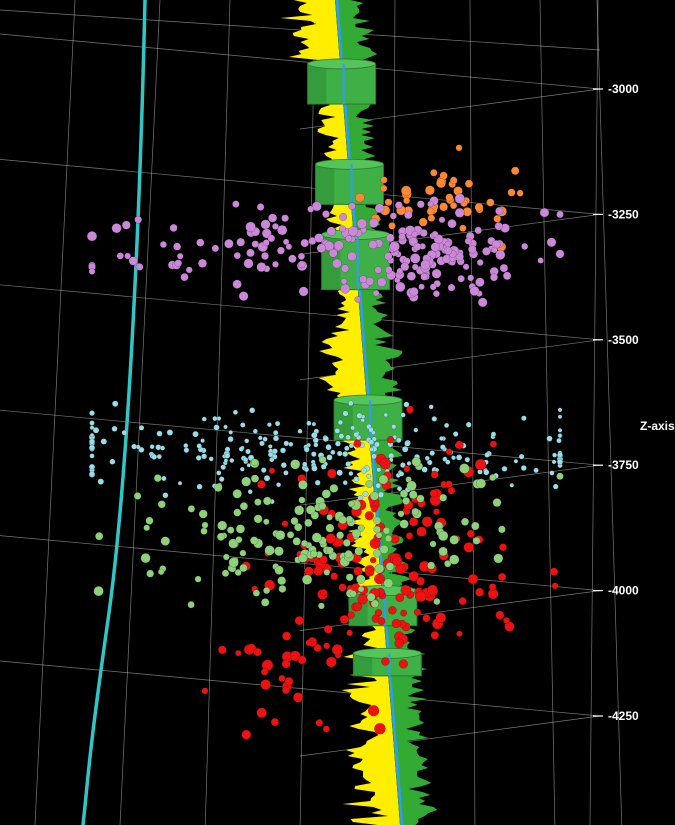 The width and height of the screenshot is (675, 825). I want to click on z-tick-label: -4250, so click(623, 716).